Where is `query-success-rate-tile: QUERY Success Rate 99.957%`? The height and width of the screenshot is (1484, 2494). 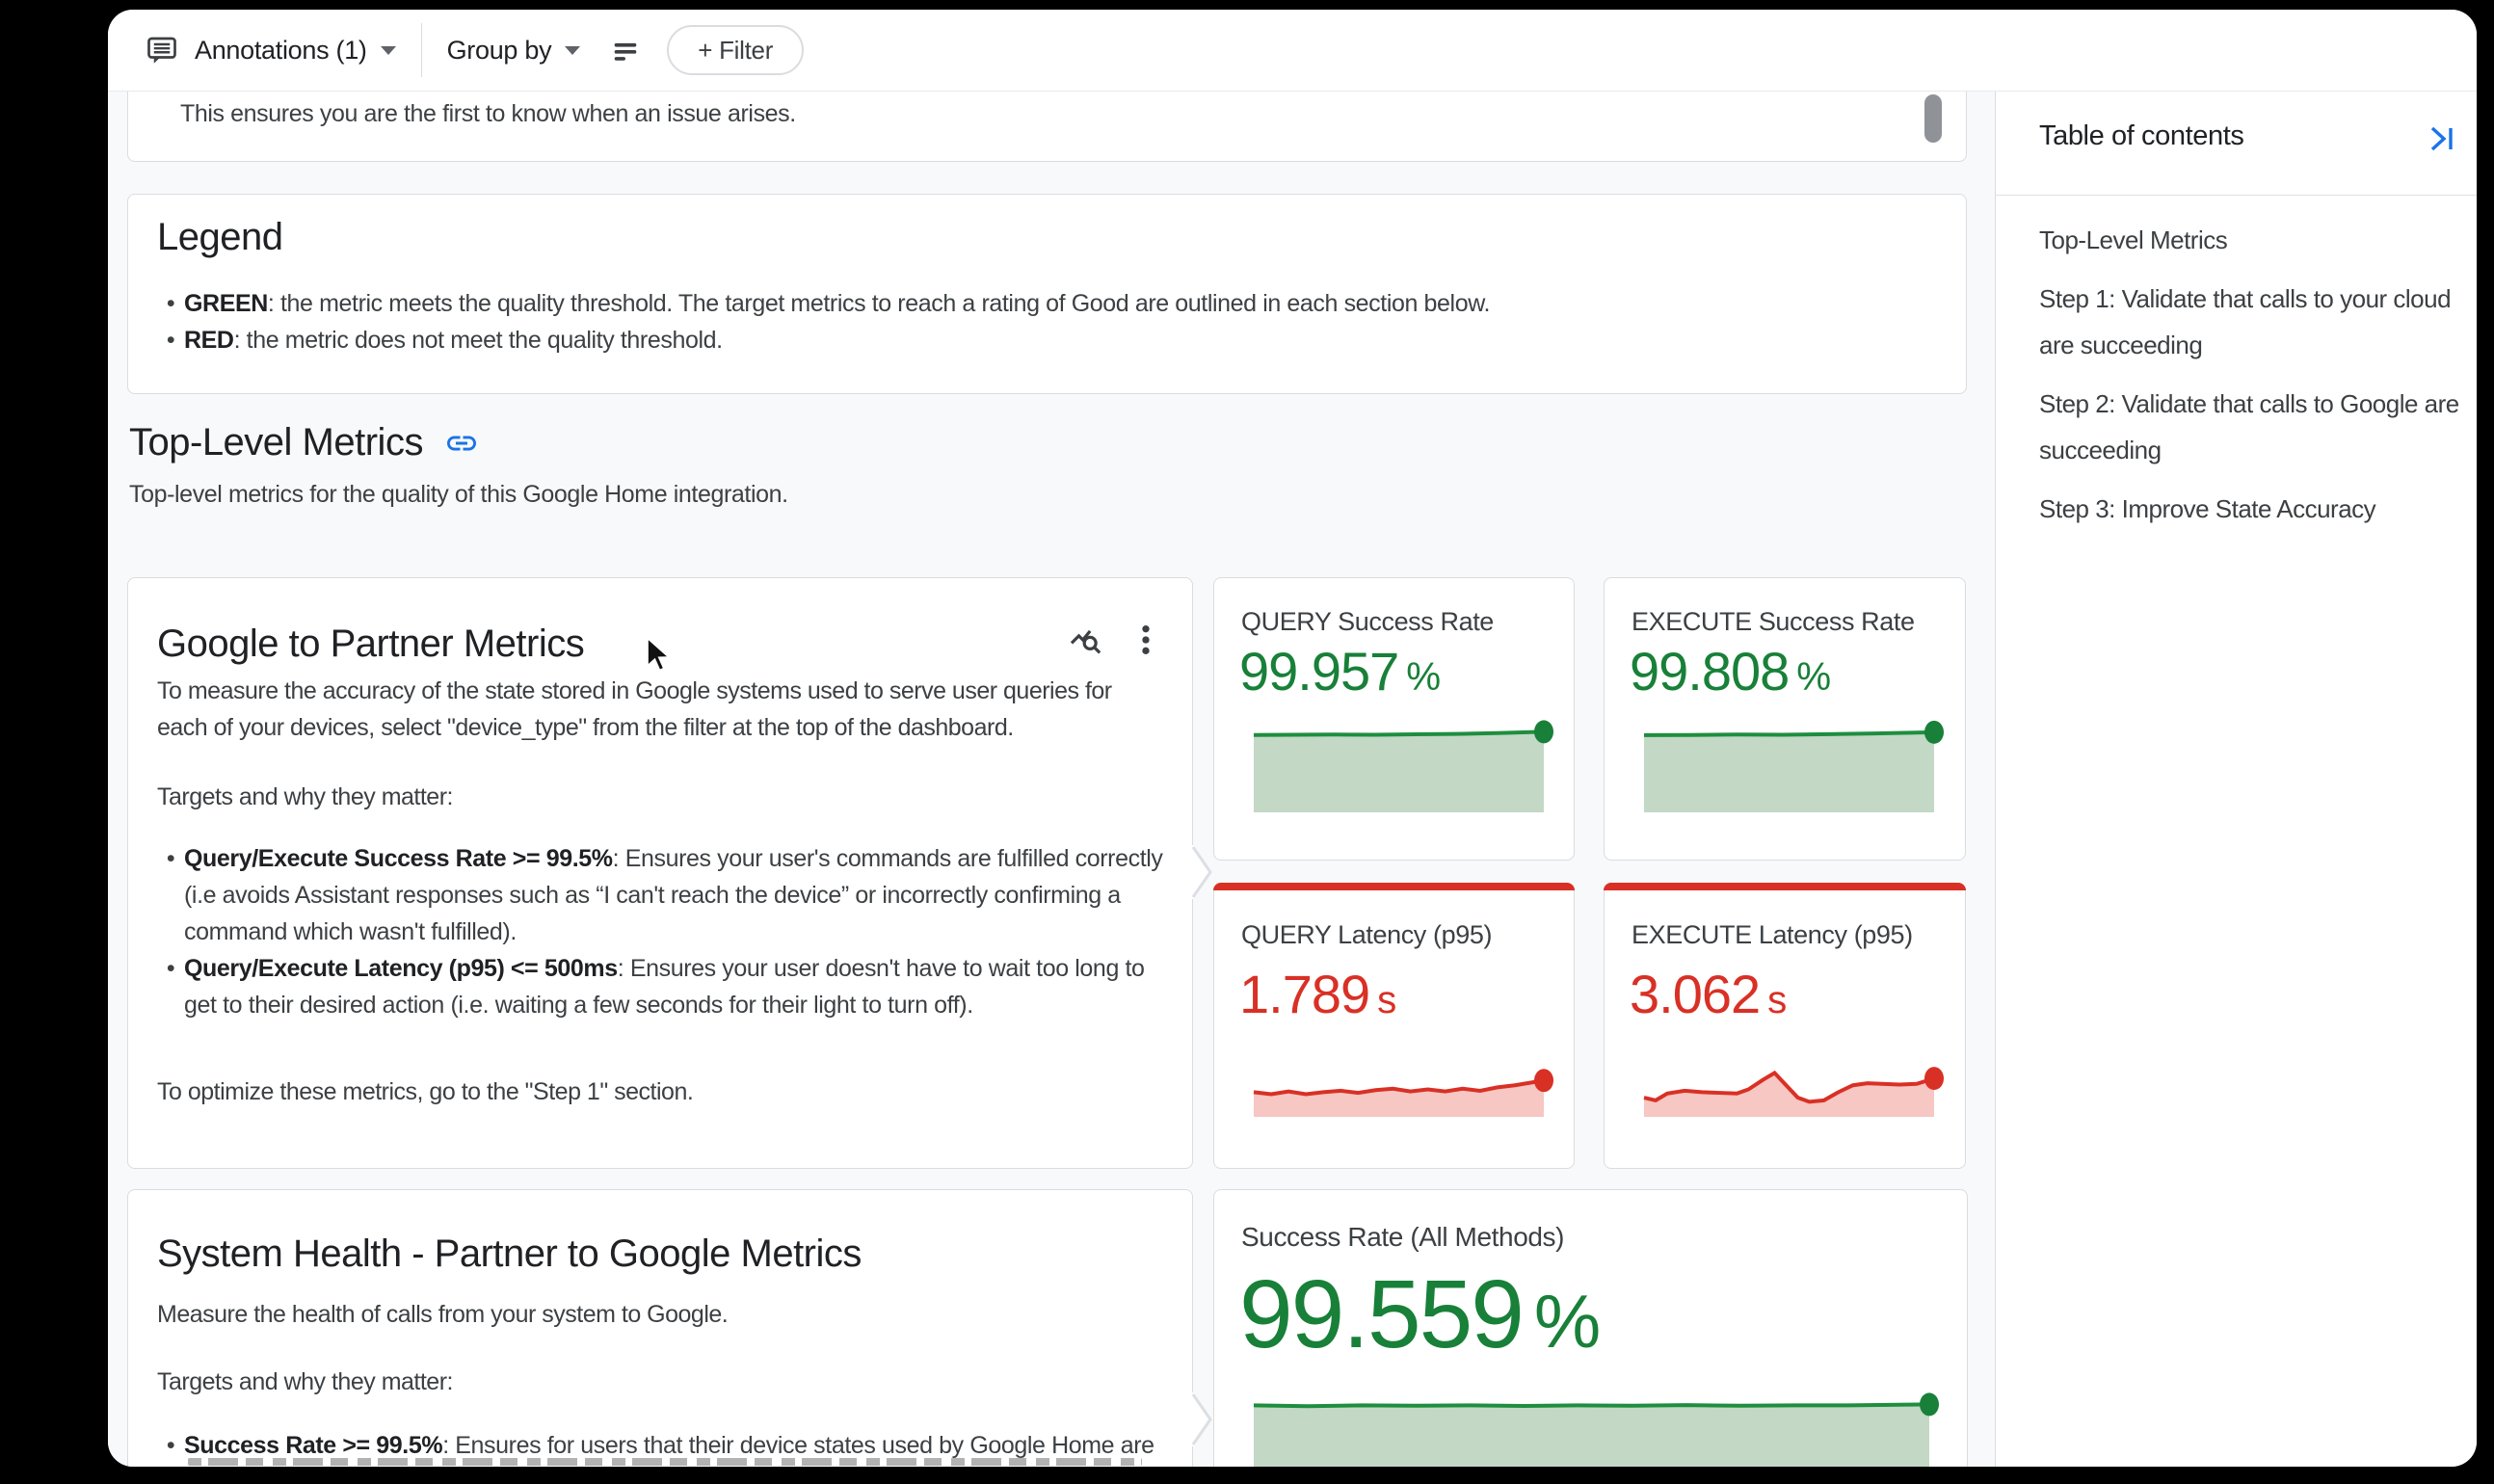 query-success-rate-tile: QUERY Success Rate 99.957% is located at coordinates (1394, 719).